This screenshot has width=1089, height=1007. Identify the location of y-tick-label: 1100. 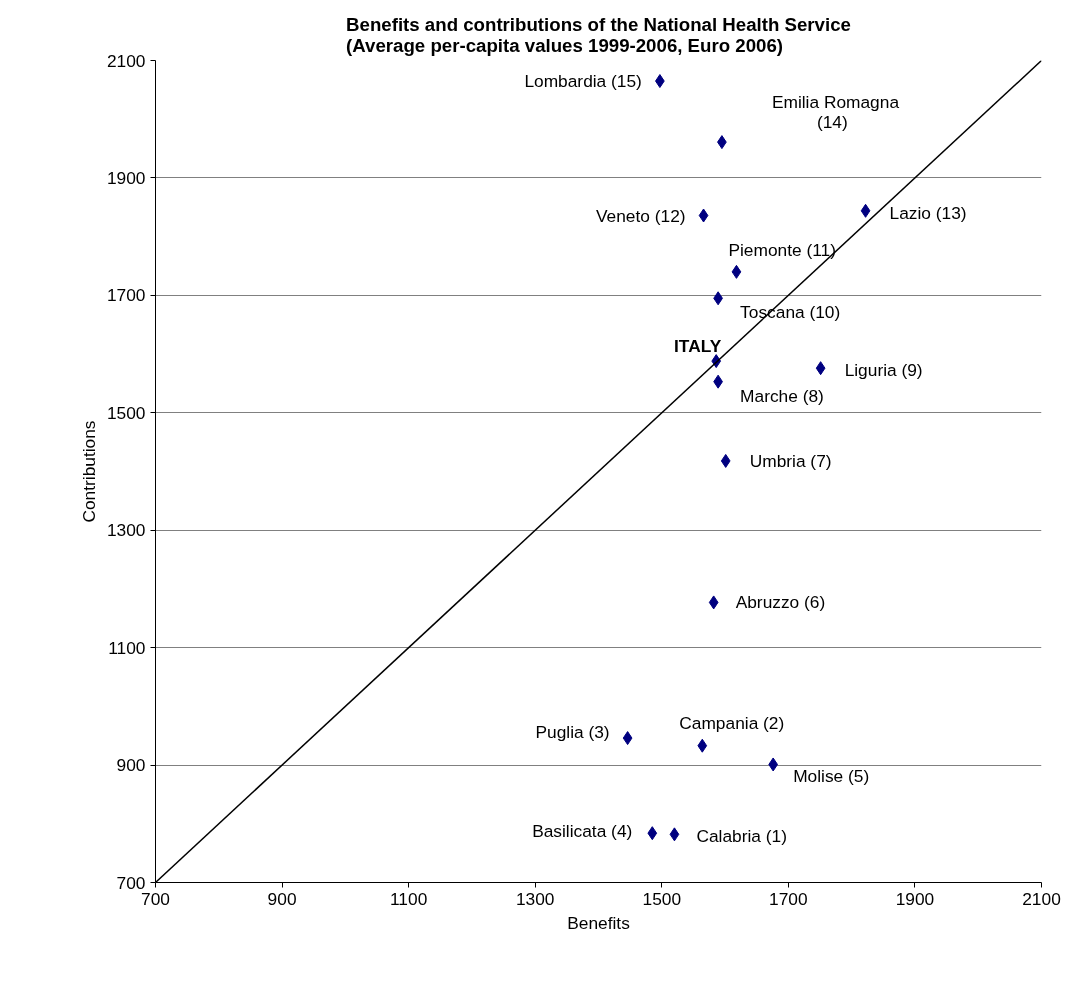
(127, 647).